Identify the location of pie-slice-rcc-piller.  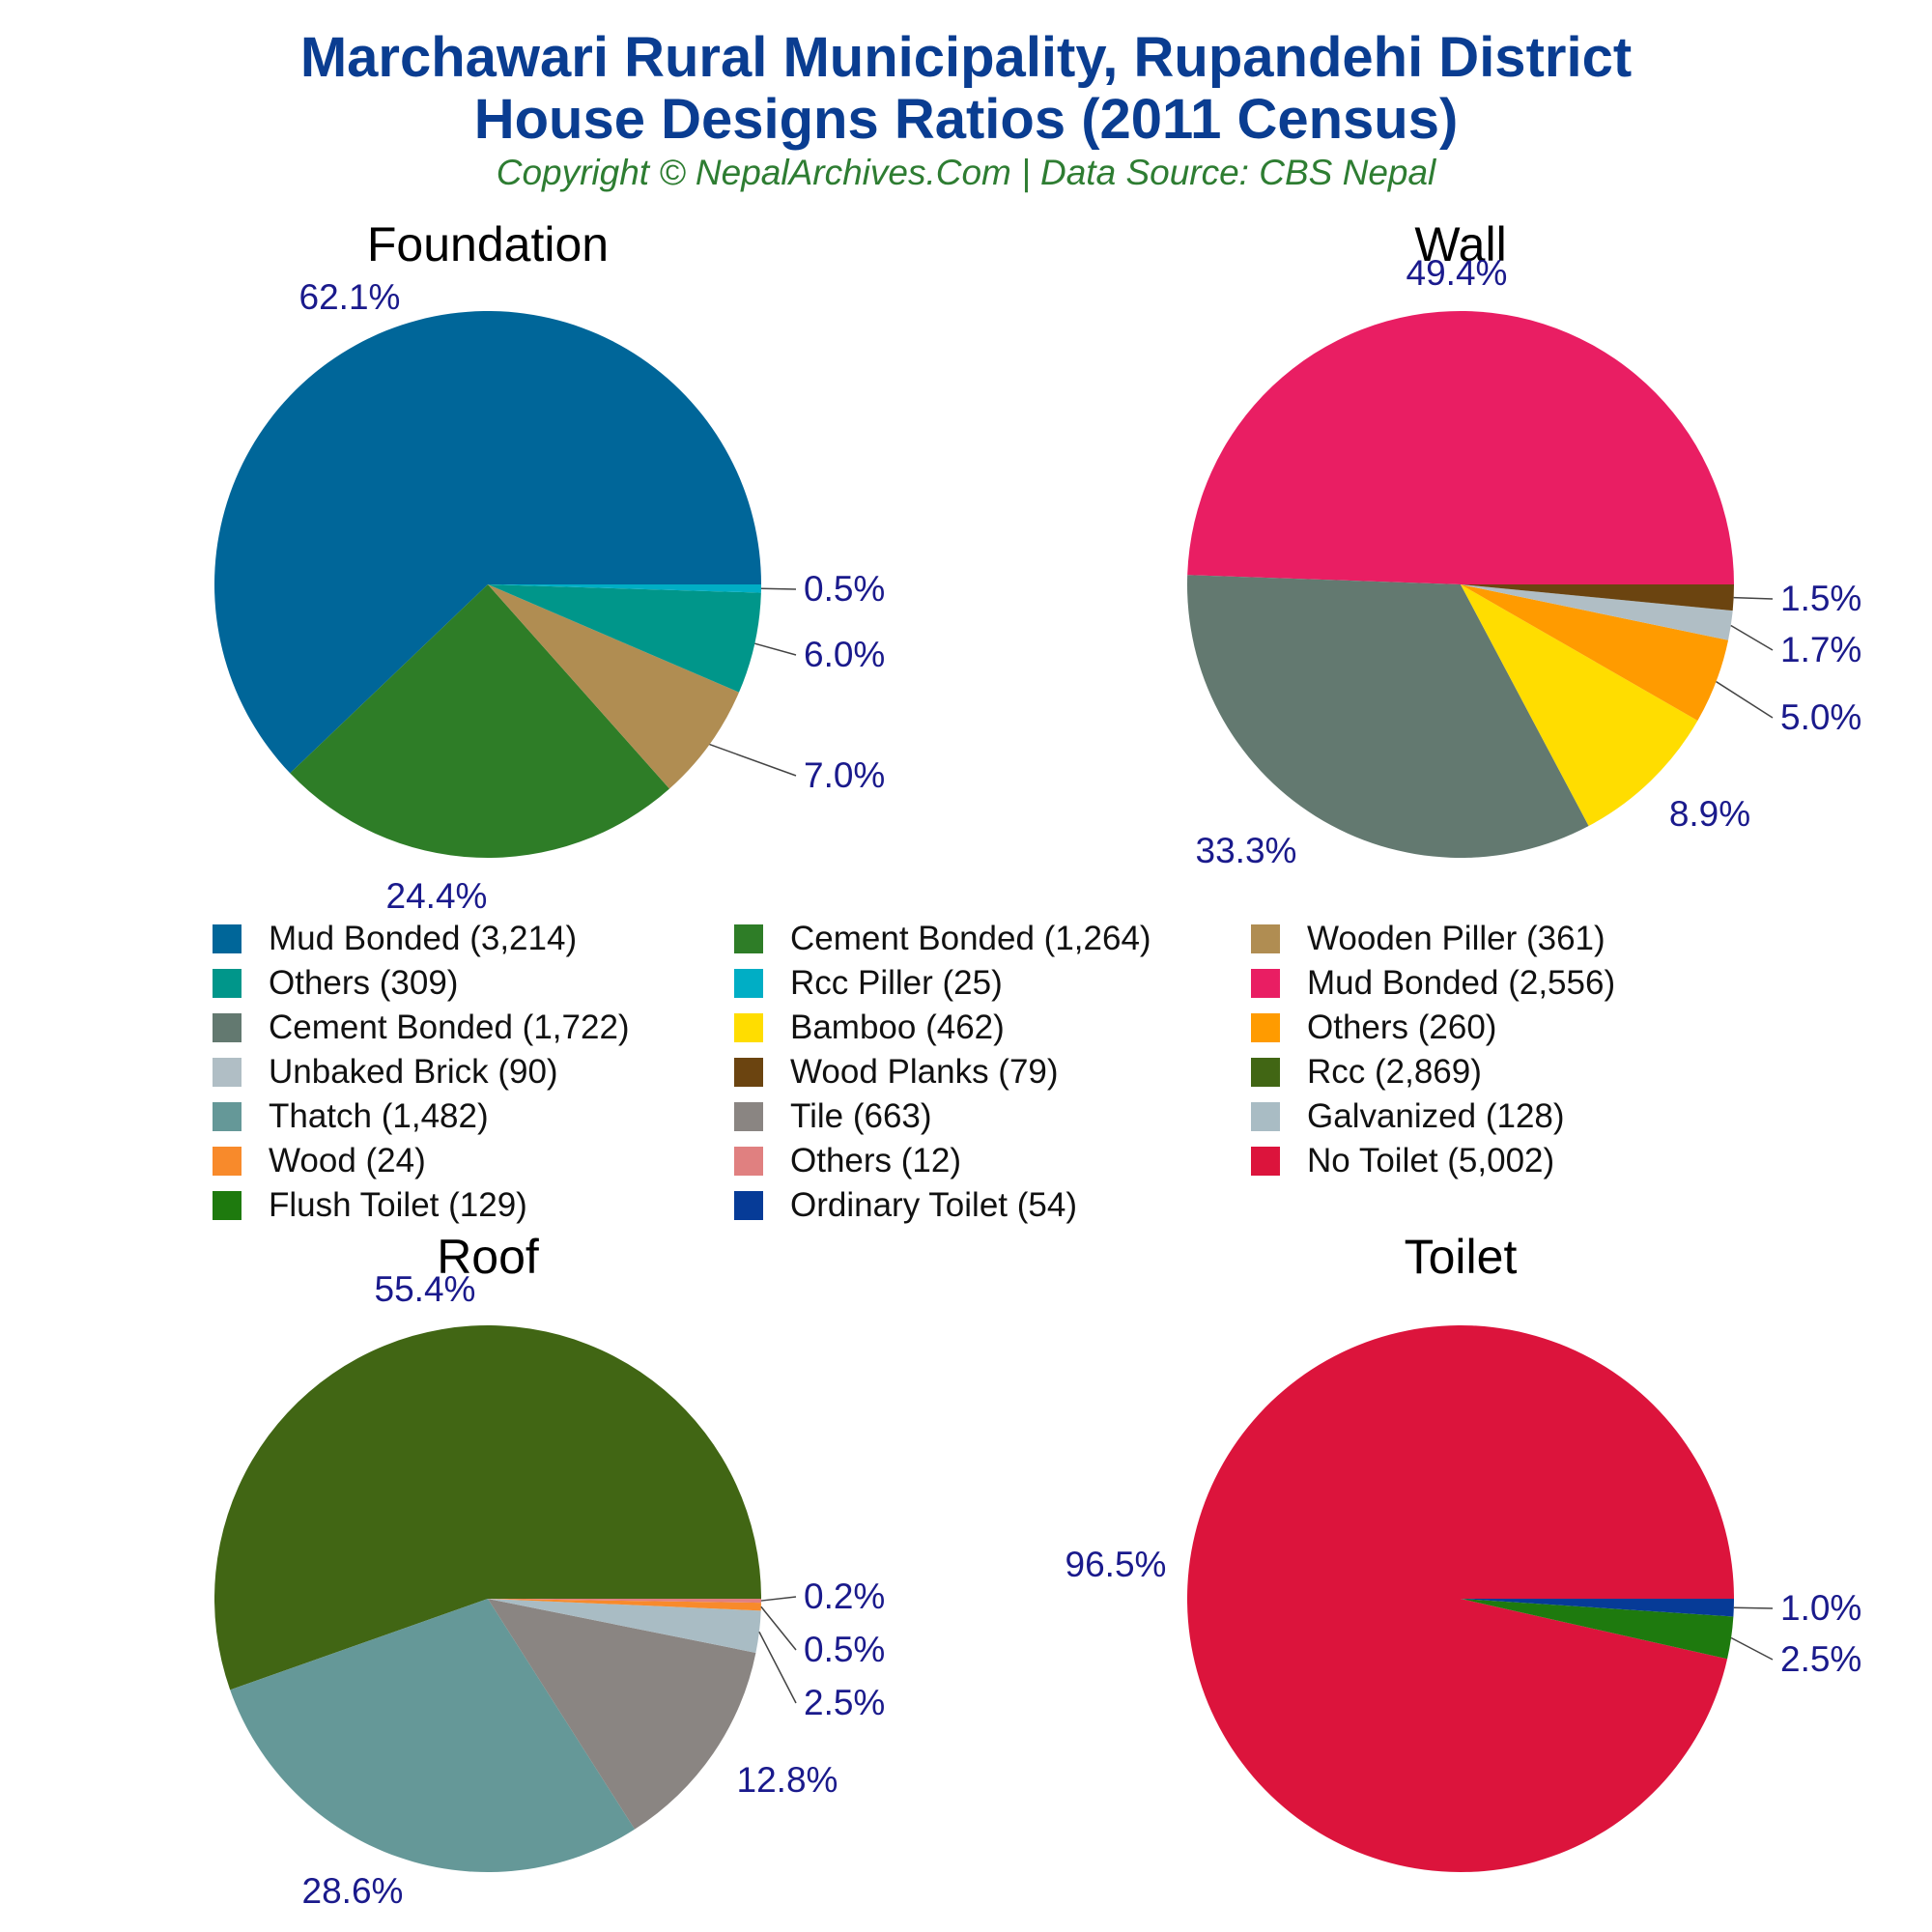
(624, 588).